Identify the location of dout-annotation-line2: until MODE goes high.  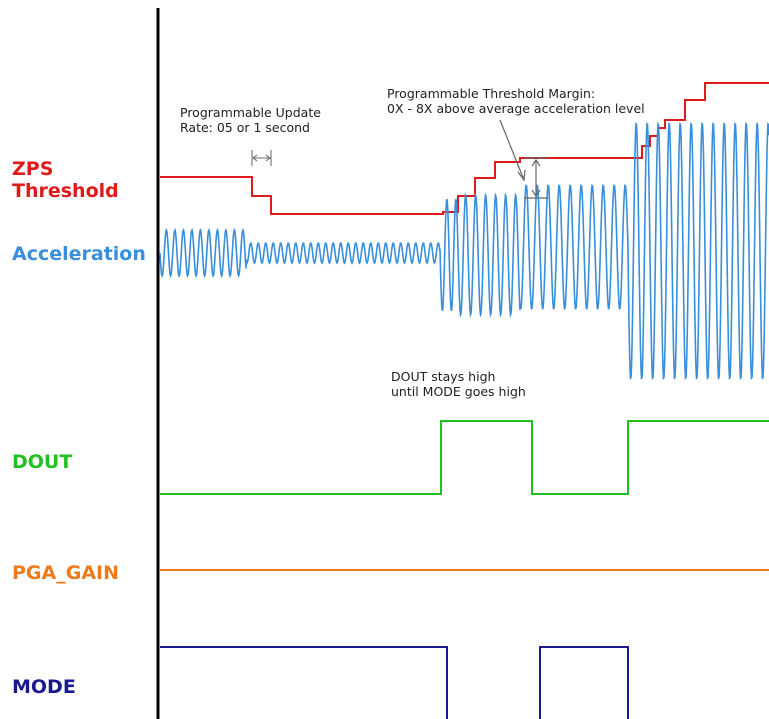
(458, 391).